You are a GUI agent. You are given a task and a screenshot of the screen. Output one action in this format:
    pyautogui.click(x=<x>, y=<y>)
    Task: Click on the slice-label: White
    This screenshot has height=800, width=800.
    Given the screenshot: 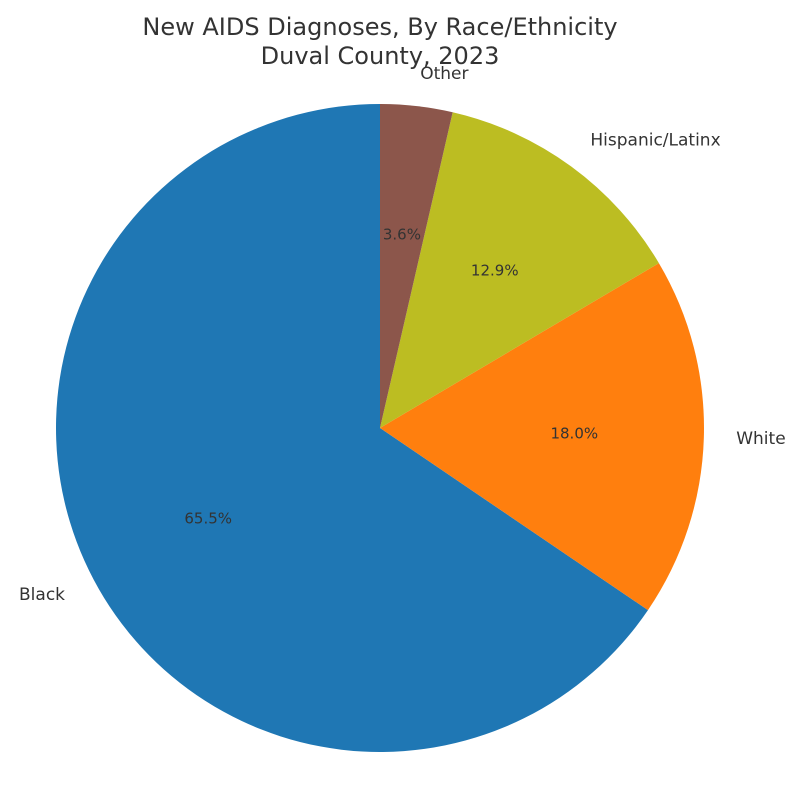 What is the action you would take?
    pyautogui.click(x=760, y=439)
    